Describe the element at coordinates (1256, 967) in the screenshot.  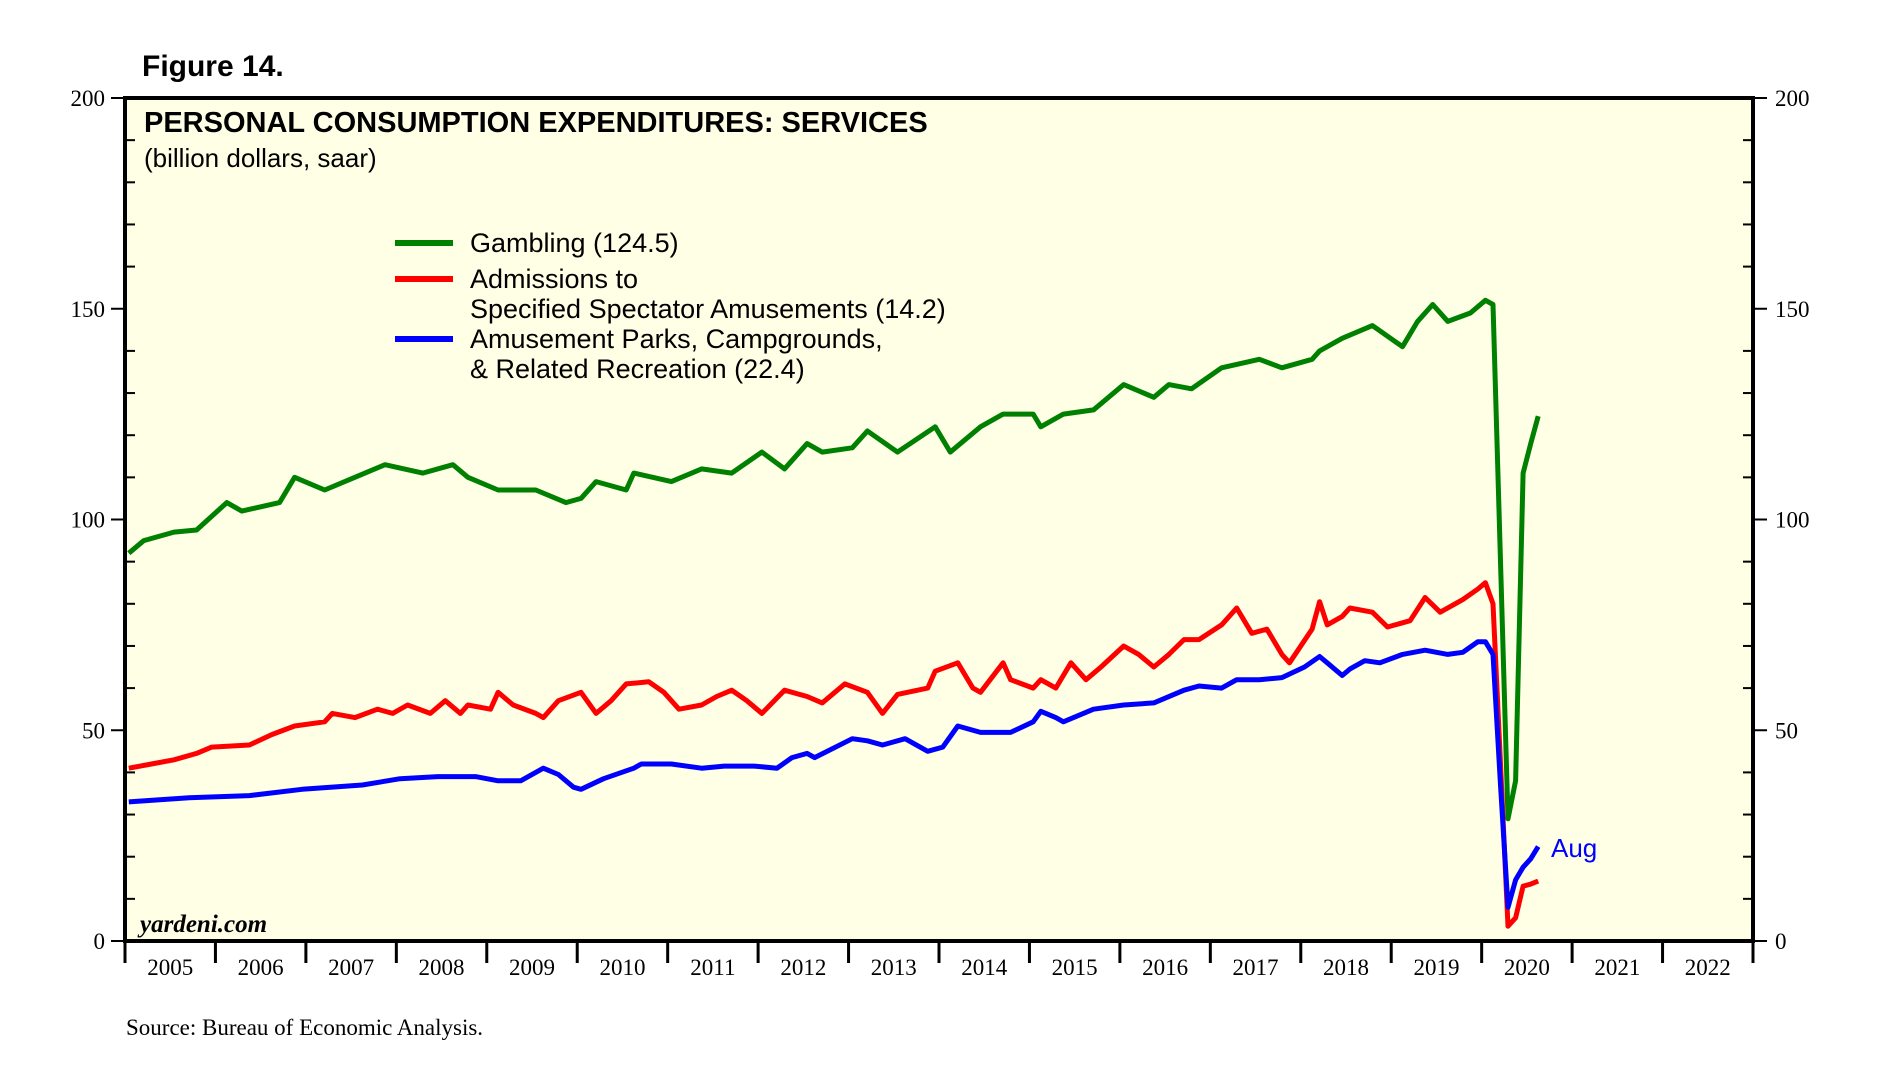
I see `x-tick-label: 2017` at that location.